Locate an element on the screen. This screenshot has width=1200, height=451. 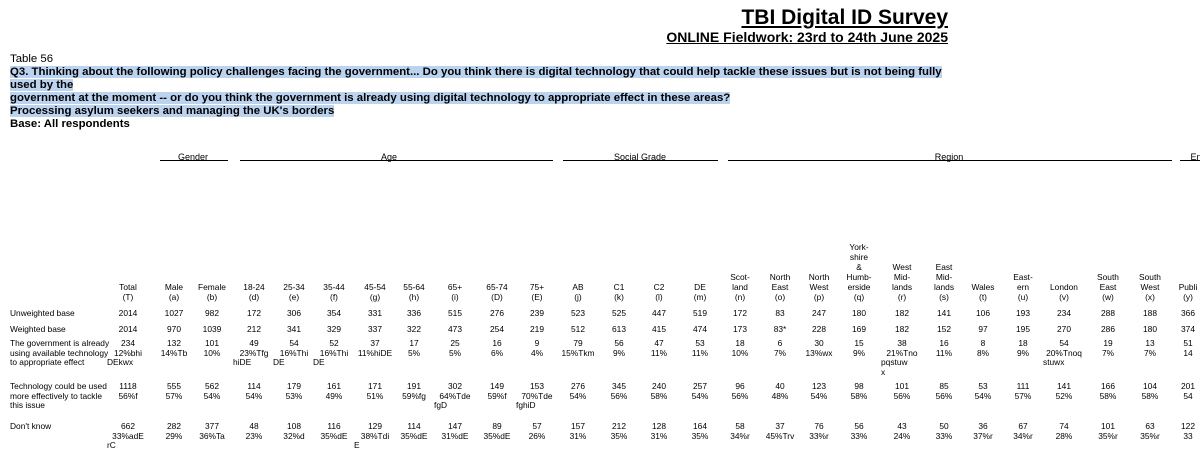
cell-count: 180 is located at coordinates (1150, 329).